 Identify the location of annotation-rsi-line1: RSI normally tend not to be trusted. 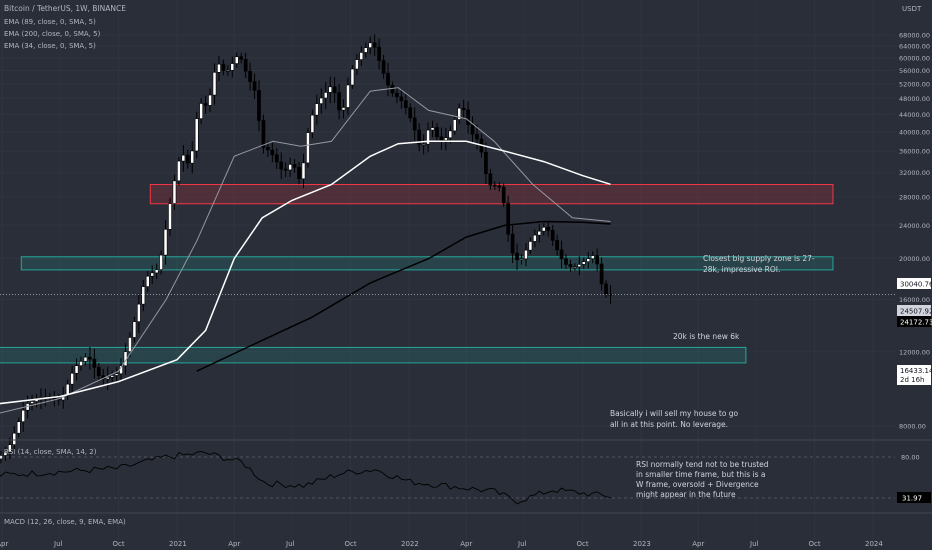
(702, 464).